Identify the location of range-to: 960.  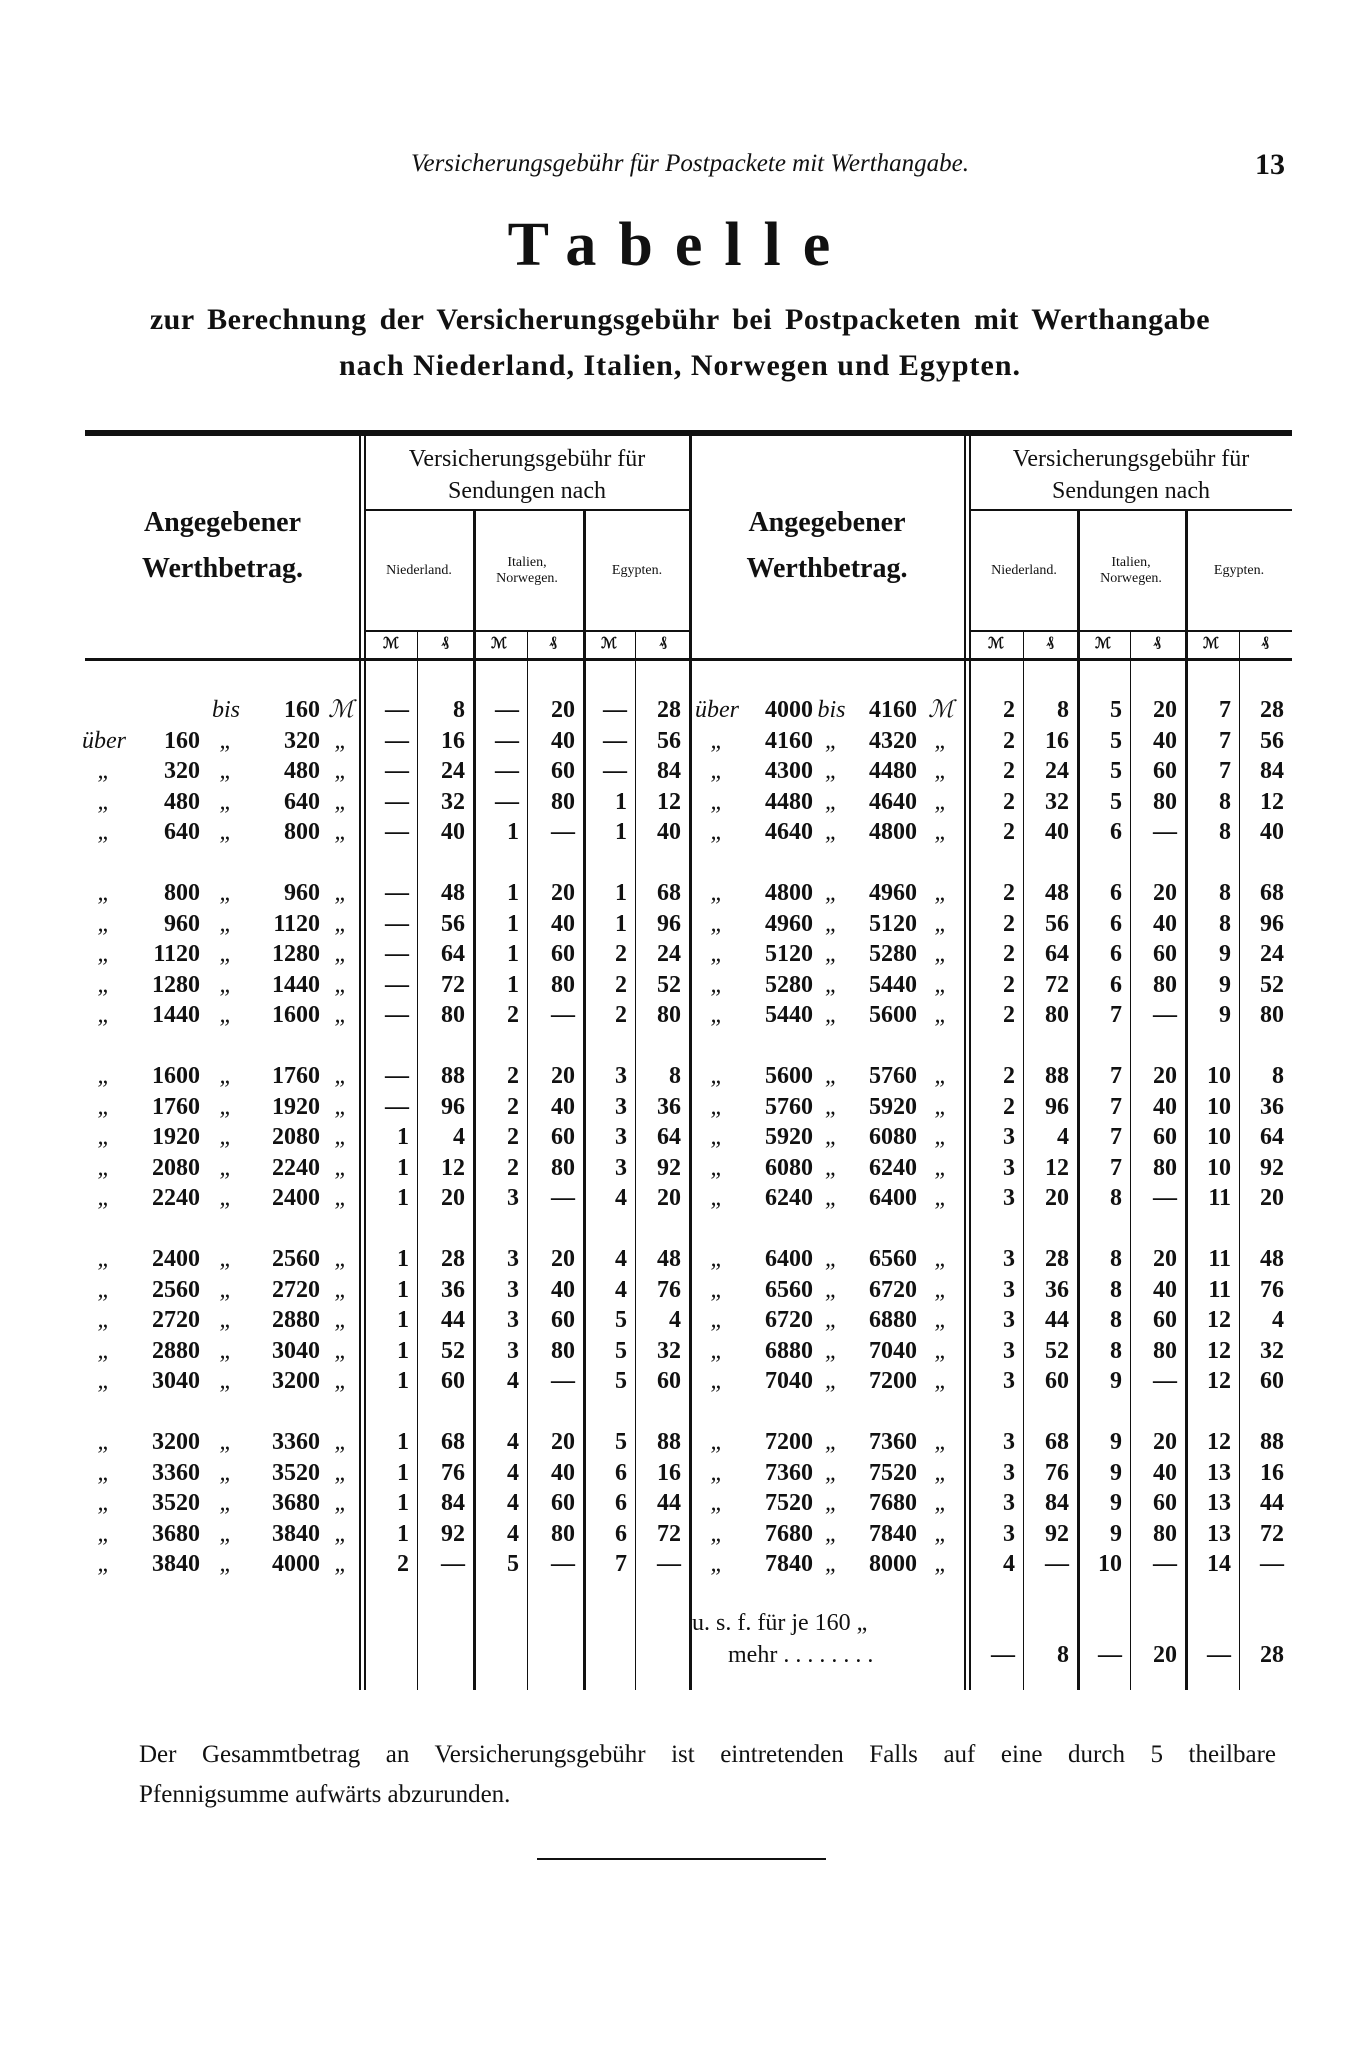
(302, 893).